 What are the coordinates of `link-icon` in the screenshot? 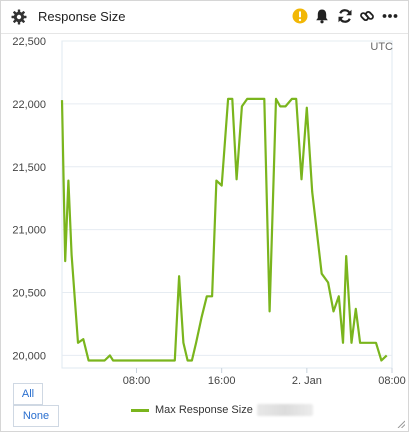 It's located at (367, 16).